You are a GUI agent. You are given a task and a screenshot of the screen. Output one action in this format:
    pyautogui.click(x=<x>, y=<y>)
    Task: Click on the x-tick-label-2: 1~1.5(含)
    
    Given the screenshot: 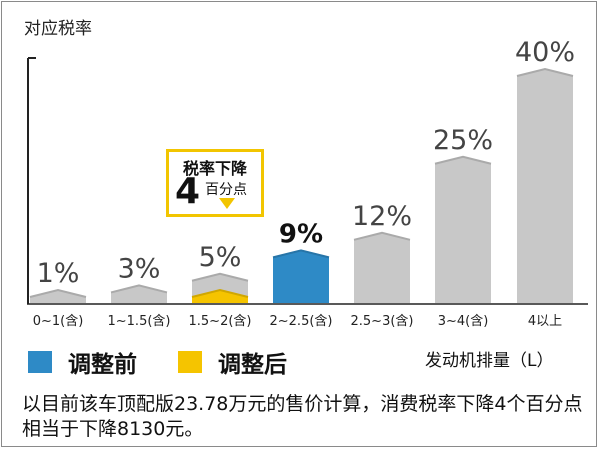 What is the action you would take?
    pyautogui.click(x=139, y=321)
    